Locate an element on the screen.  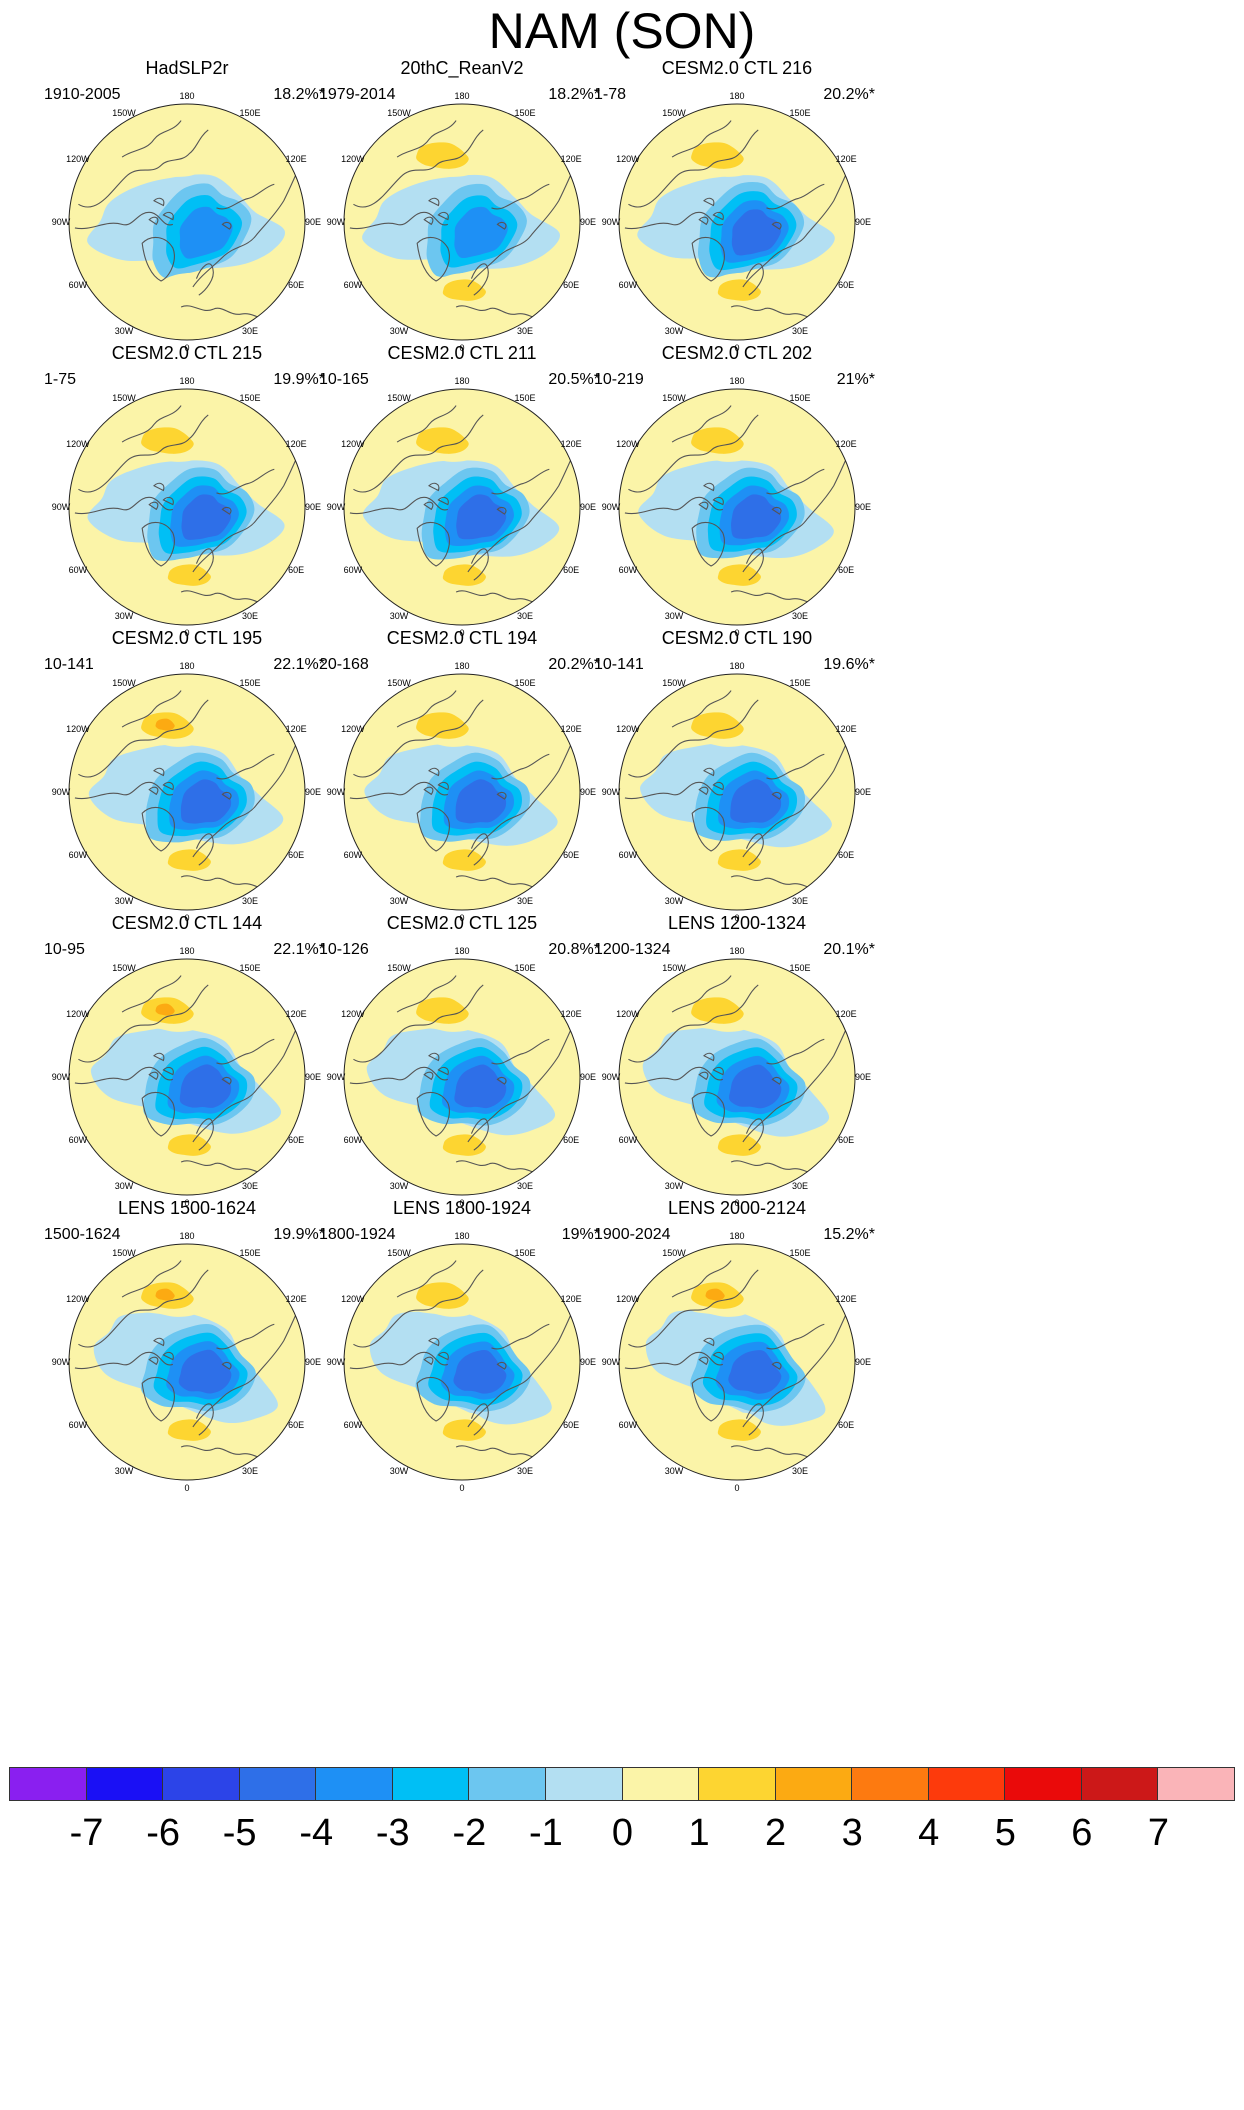
panel-title: LENS 1500-1624 is located at coordinates (187, 1208).